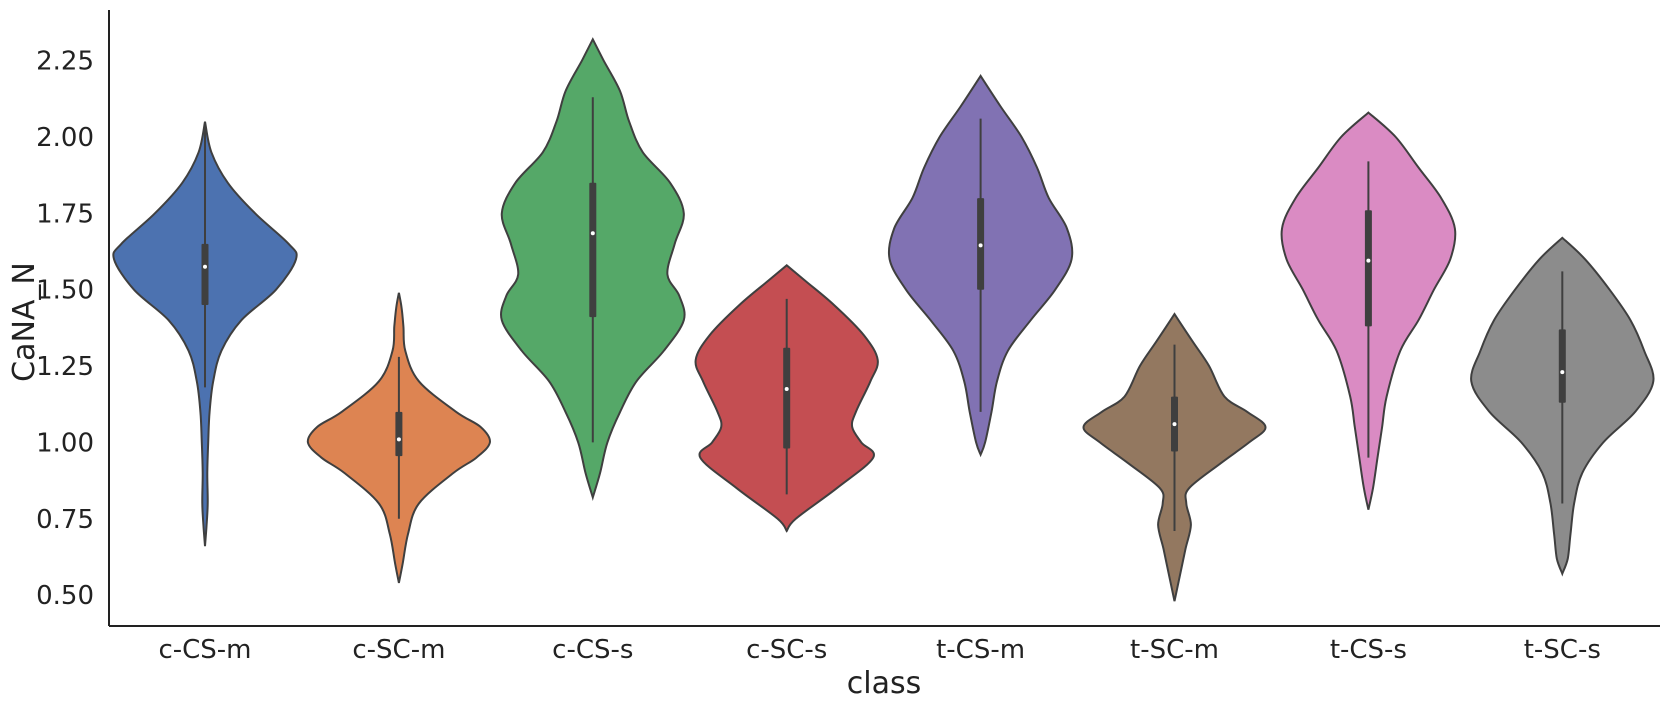  What do you see at coordinates (65, 520) in the screenshot?
I see `y-tick-label: 0.75` at bounding box center [65, 520].